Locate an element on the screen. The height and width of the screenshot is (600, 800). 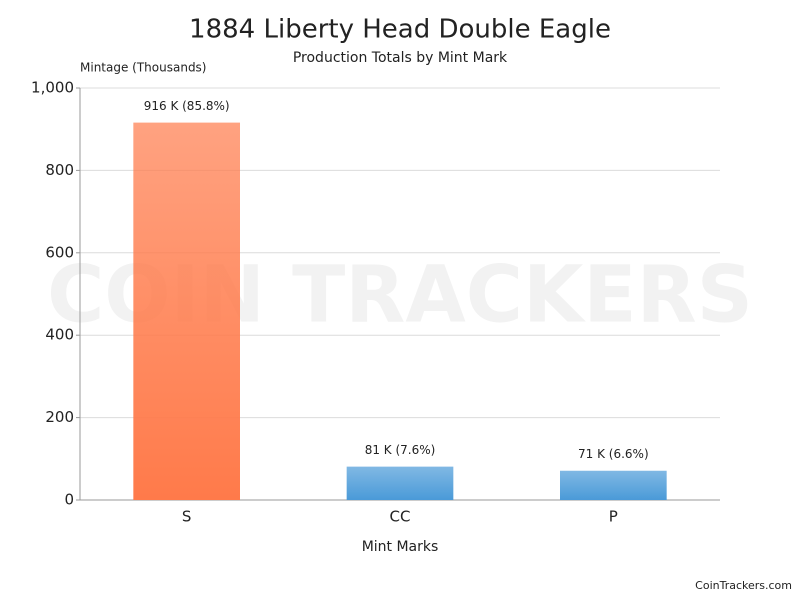
x-tick-label: P is located at coordinates (613, 517).